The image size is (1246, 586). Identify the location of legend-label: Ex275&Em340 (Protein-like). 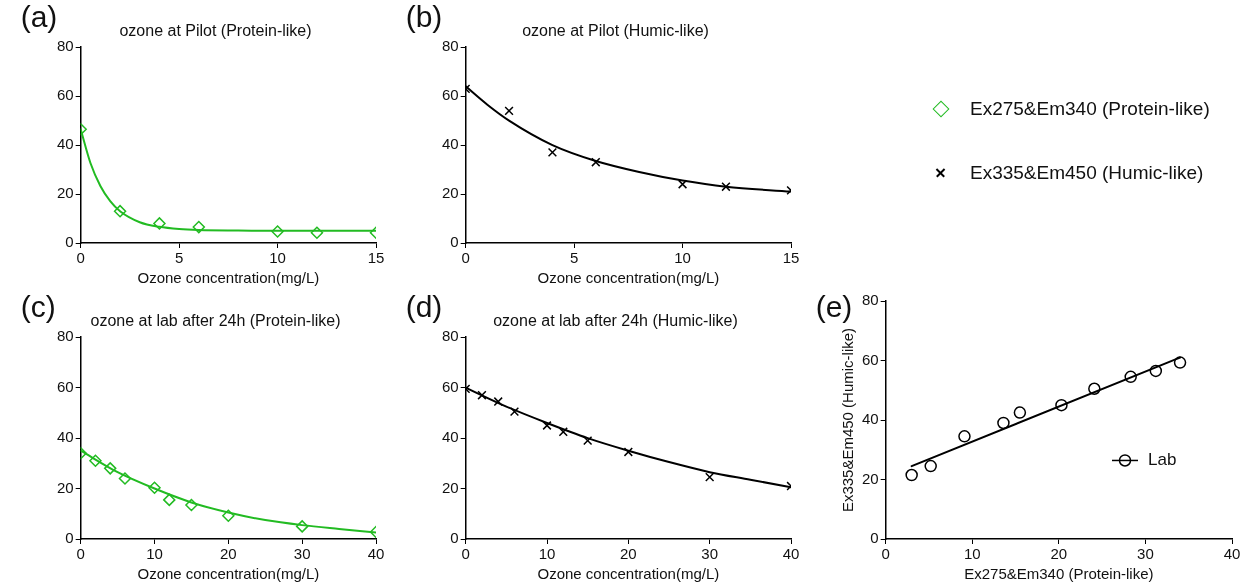
(1090, 109).